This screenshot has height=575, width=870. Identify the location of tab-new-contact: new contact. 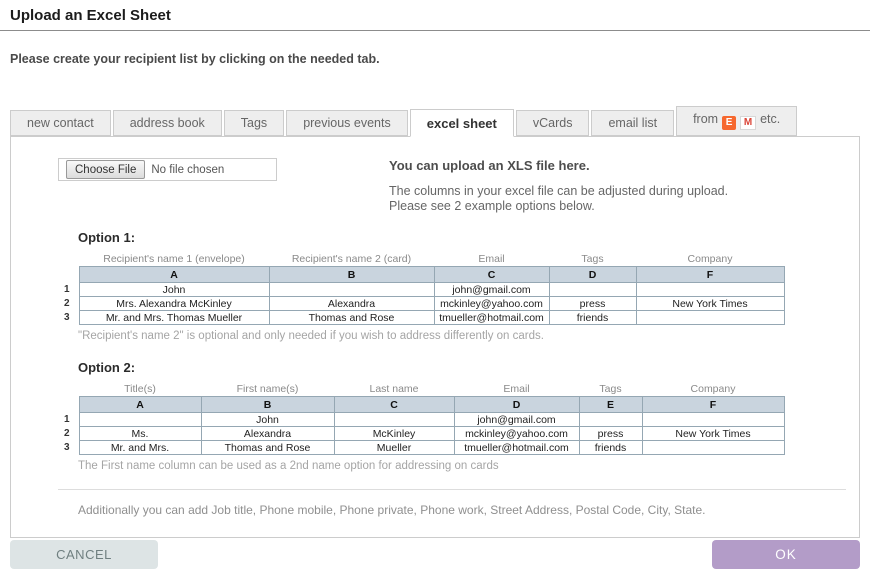
(60, 123).